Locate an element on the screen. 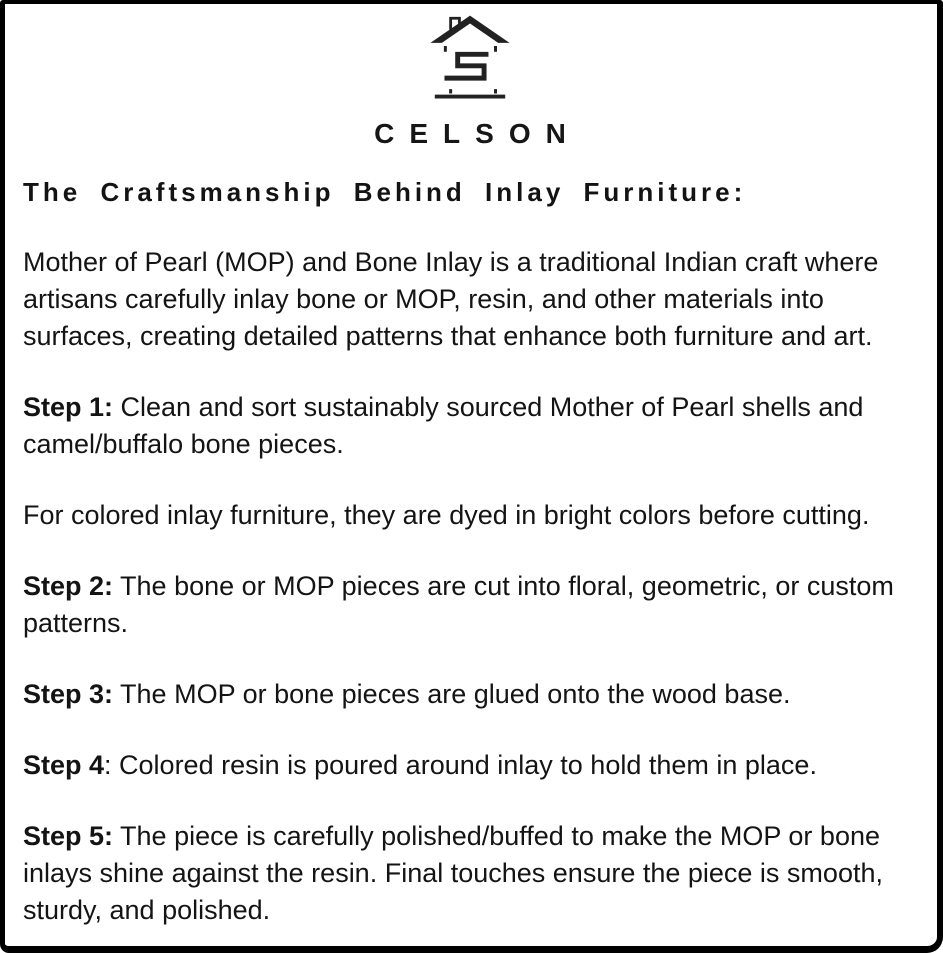 The image size is (943, 953). brand-name: CELSON is located at coordinates (477, 133).